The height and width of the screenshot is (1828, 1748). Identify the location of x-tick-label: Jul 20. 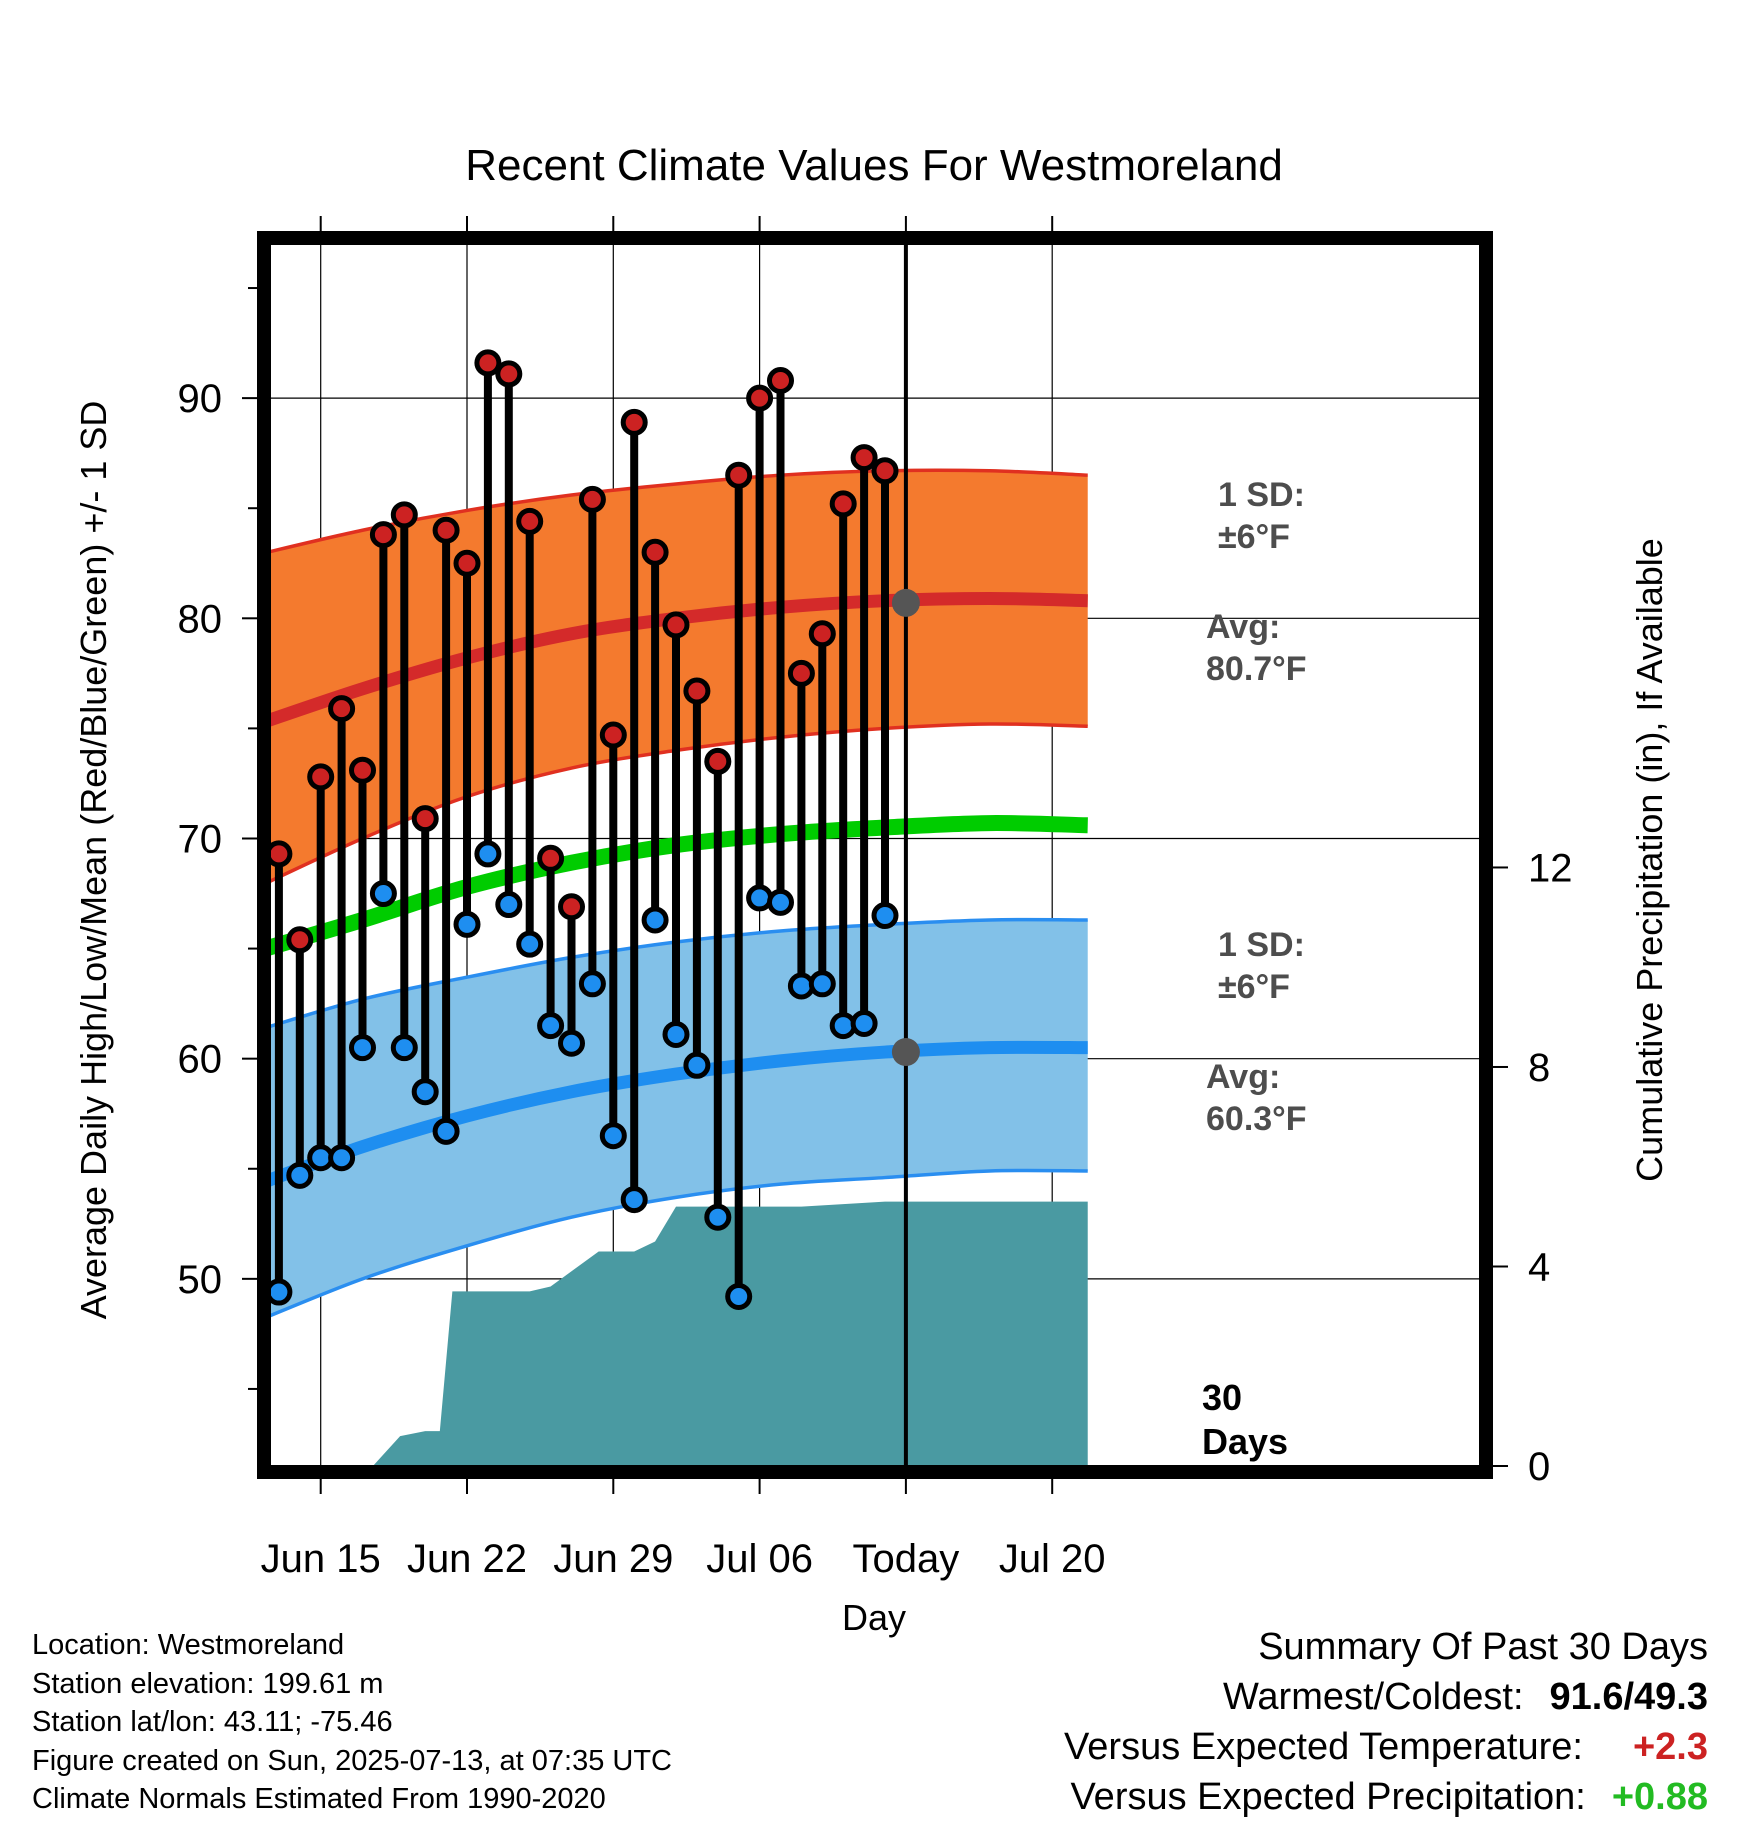
(1052, 1559).